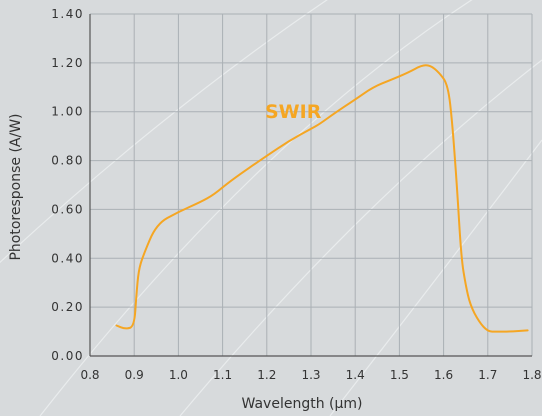  I want to click on x-tick-label: 1.8, so click(531, 375).